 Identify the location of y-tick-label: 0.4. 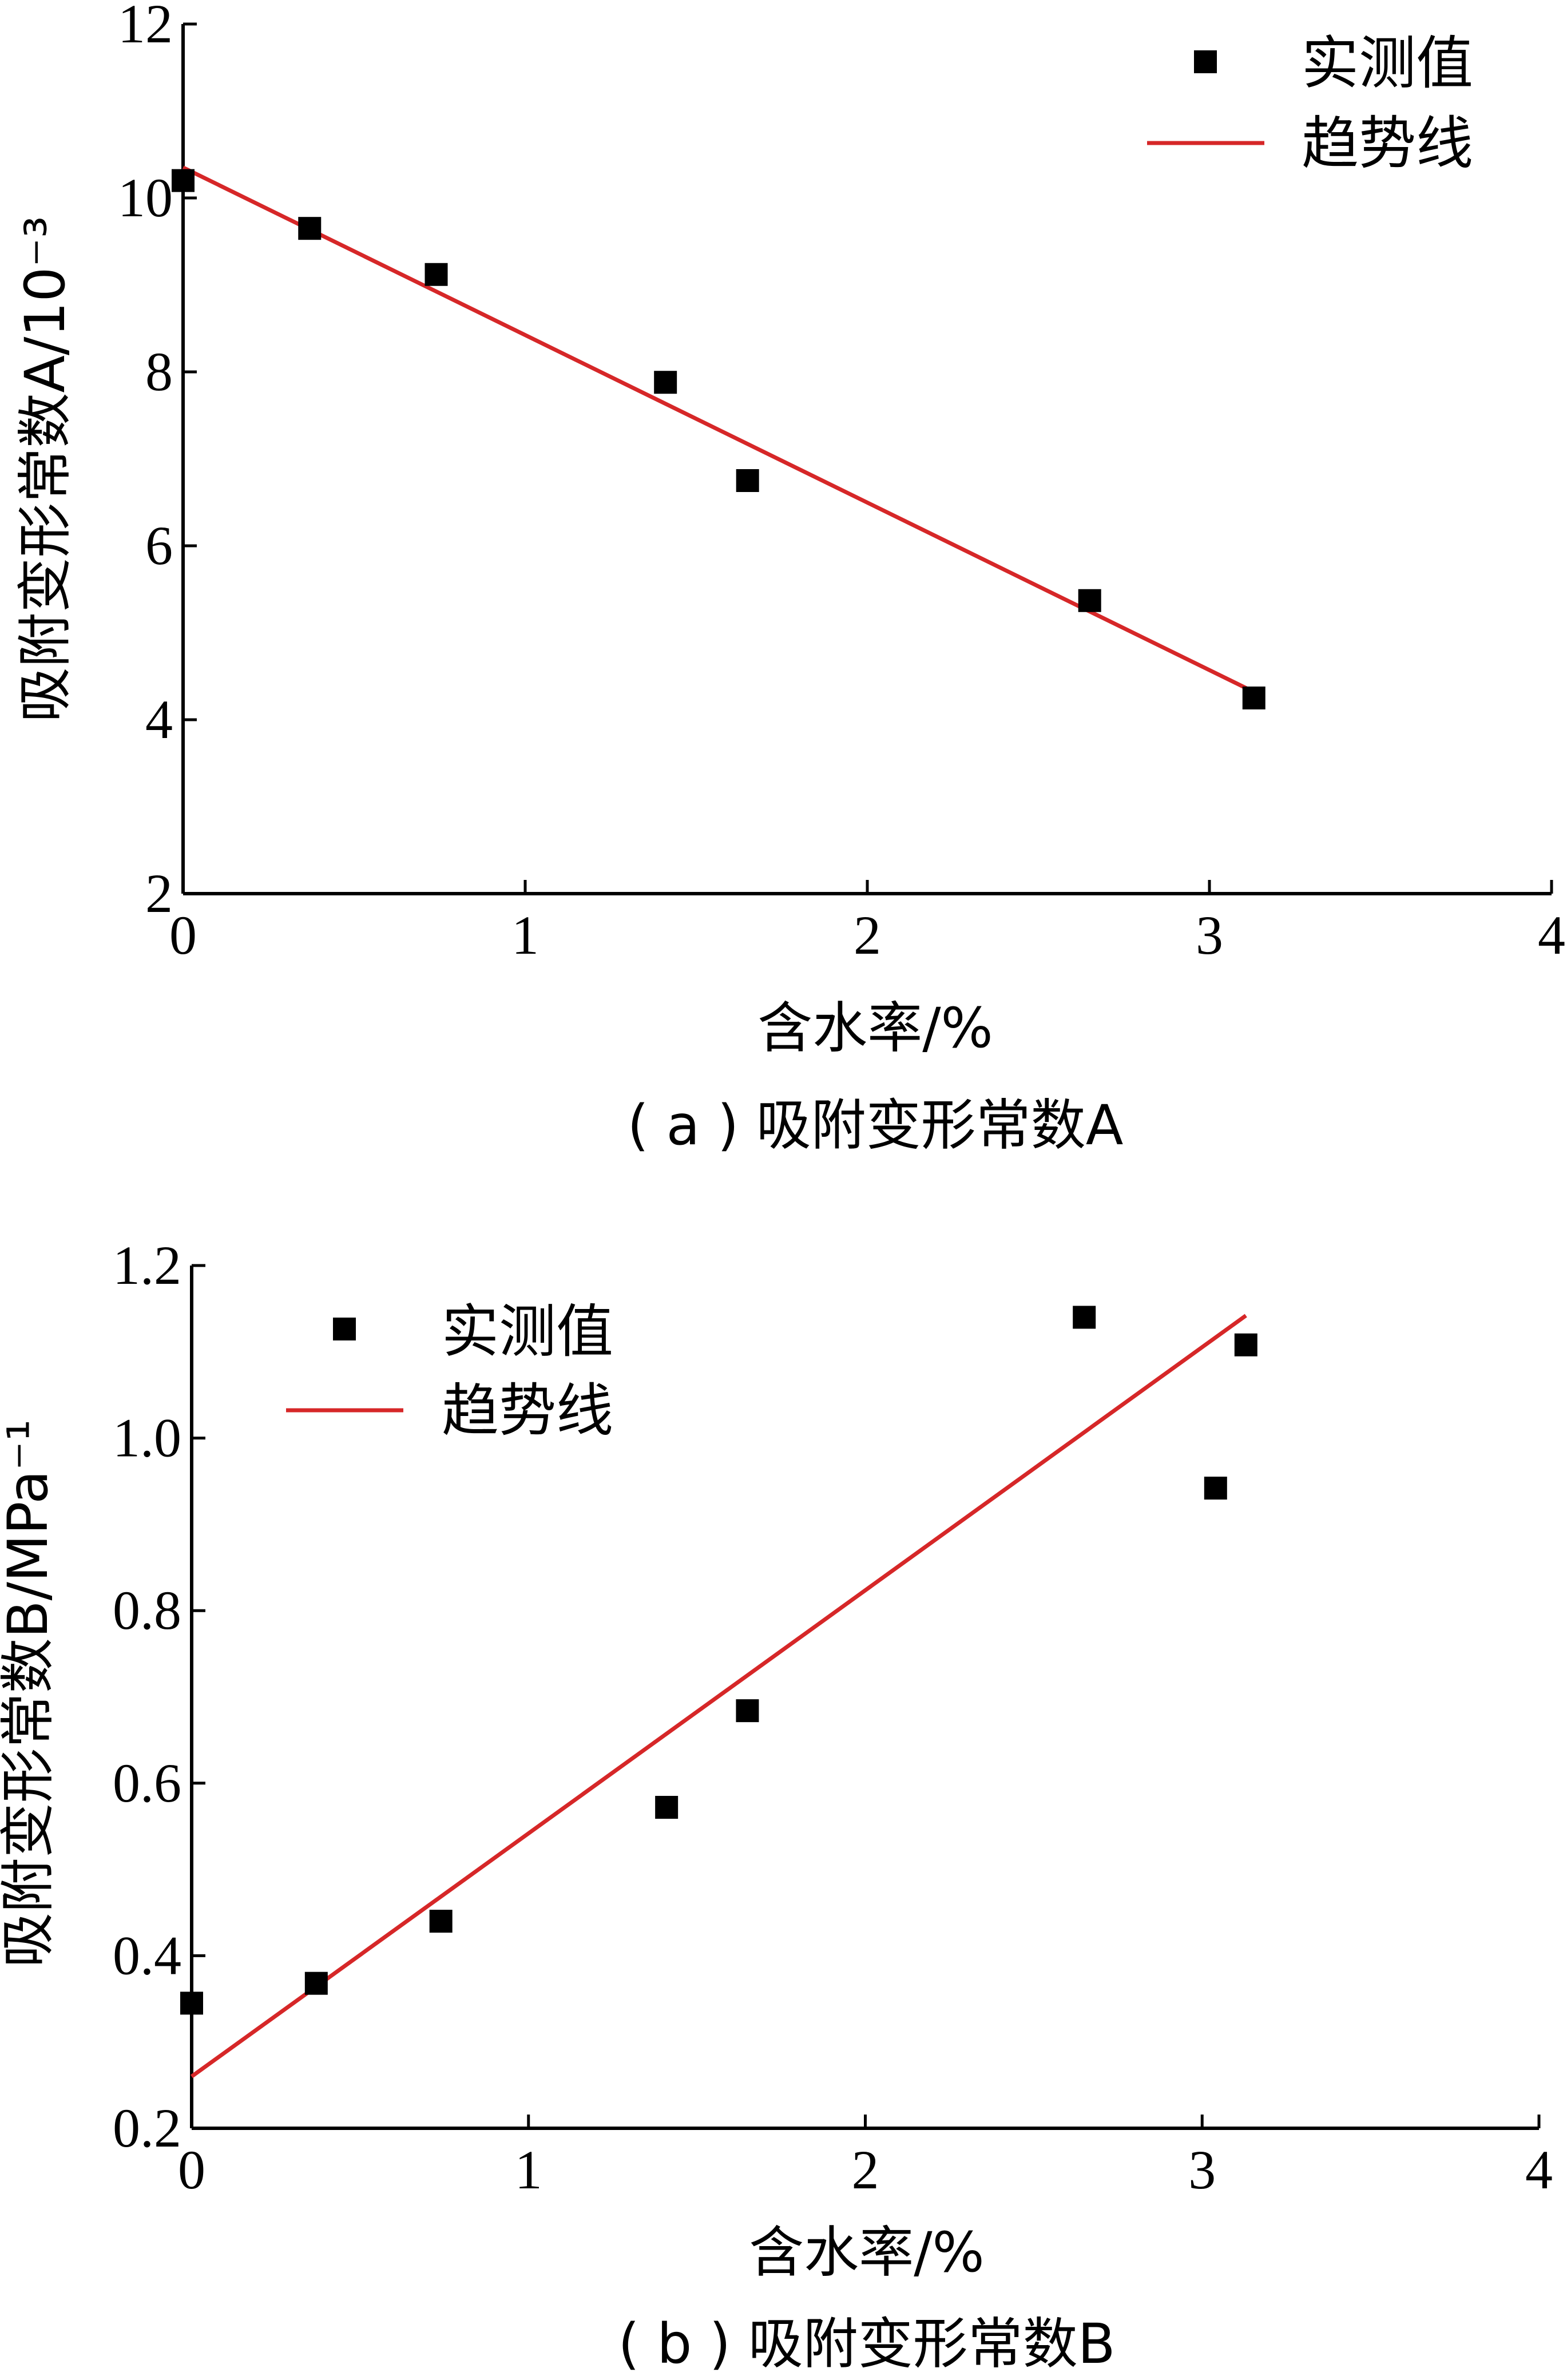
(147, 1955).